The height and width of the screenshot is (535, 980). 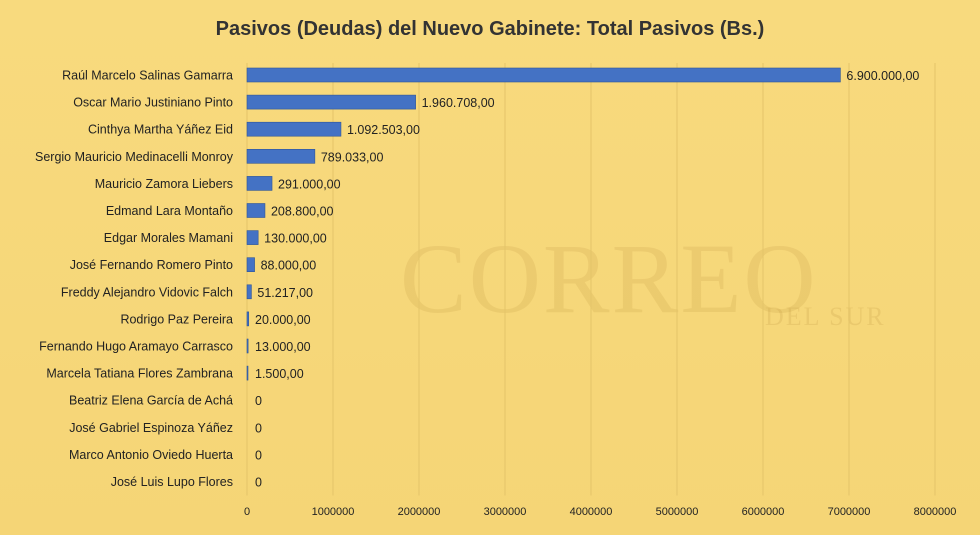 I want to click on value-label: 208.800,00, so click(x=302, y=212).